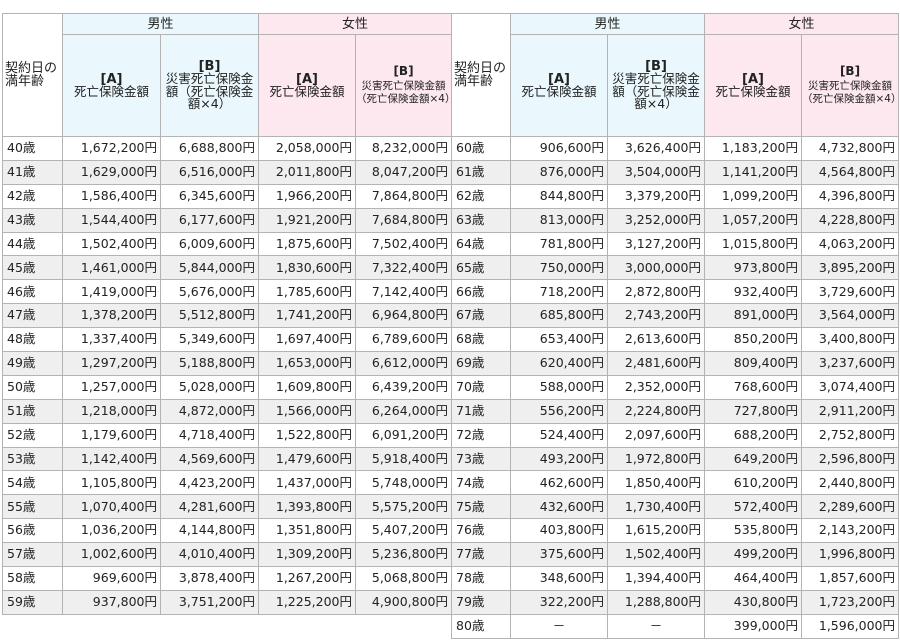 This screenshot has height=640, width=900. Describe the element at coordinates (209, 316) in the screenshot. I see `male-accident-benefit-cell: 5,512,800円` at that location.